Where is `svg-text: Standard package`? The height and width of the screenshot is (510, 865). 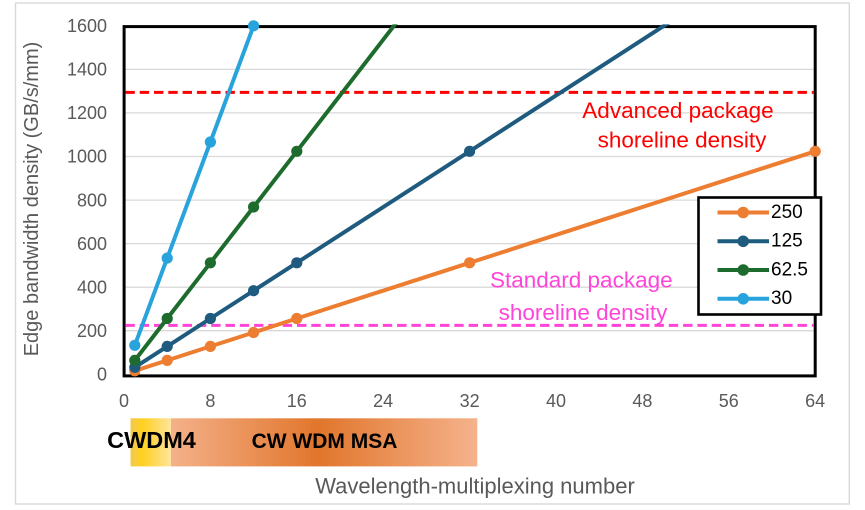
svg-text: Standard package is located at coordinates (581, 280).